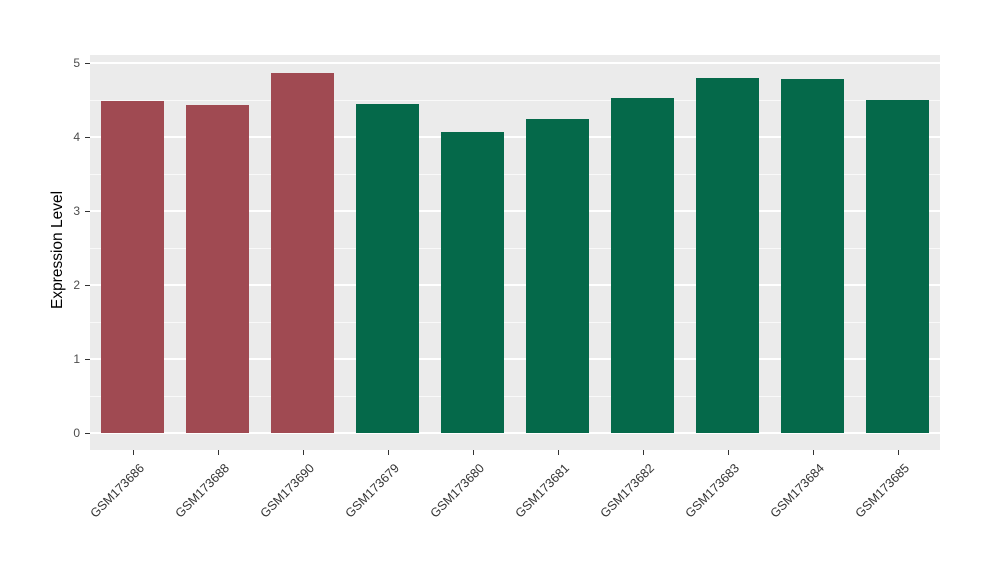 The height and width of the screenshot is (580, 1000). What do you see at coordinates (76, 433) in the screenshot?
I see `y-tick-label-0: 0` at bounding box center [76, 433].